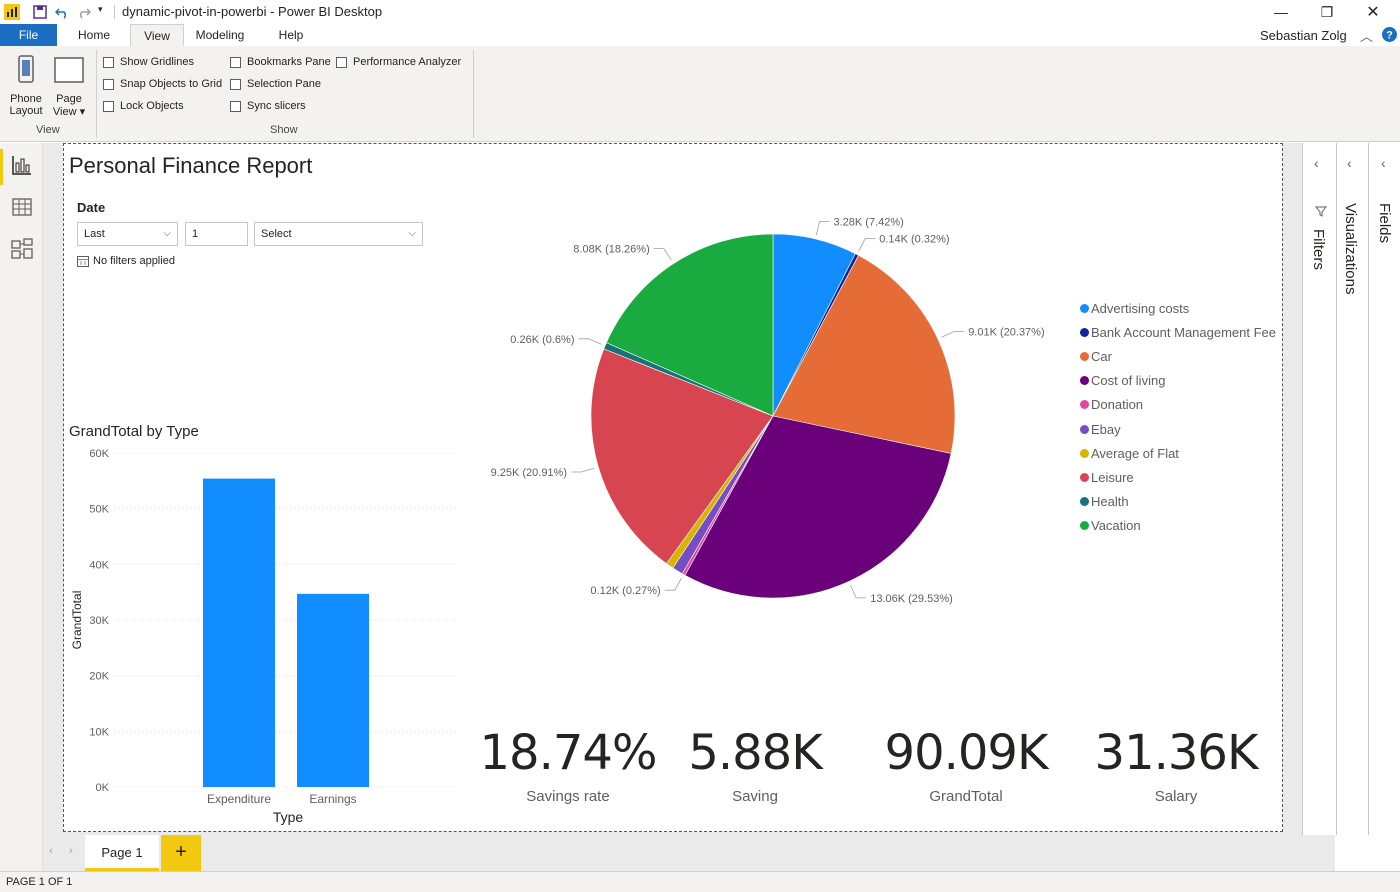 This screenshot has height=892, width=1400. What do you see at coordinates (71, 851) in the screenshot?
I see `scroll-right-icon: ›` at bounding box center [71, 851].